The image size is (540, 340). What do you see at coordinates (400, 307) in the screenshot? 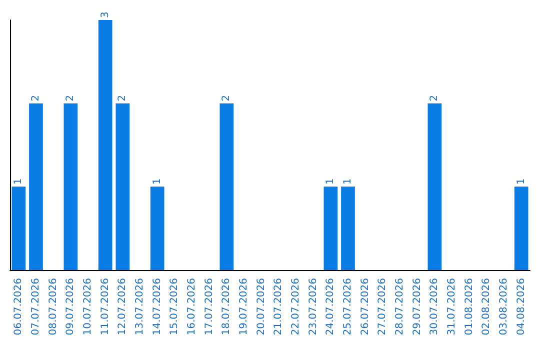
I see `x-tick-label: 28.07.2026` at bounding box center [400, 307].